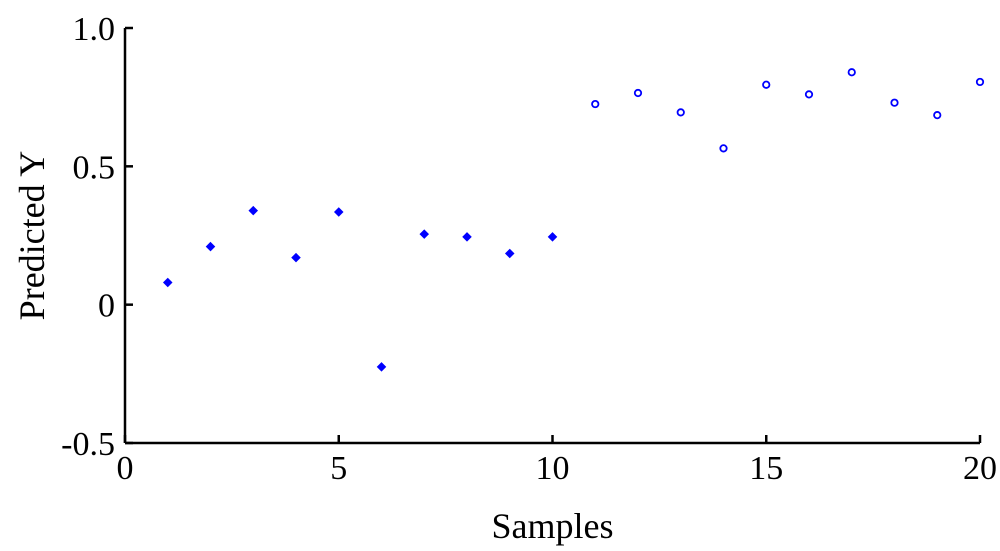 Image resolution: width=1000 pixels, height=551 pixels. Describe the element at coordinates (94, 29) in the screenshot. I see `y-tick-label: 1.0` at that location.